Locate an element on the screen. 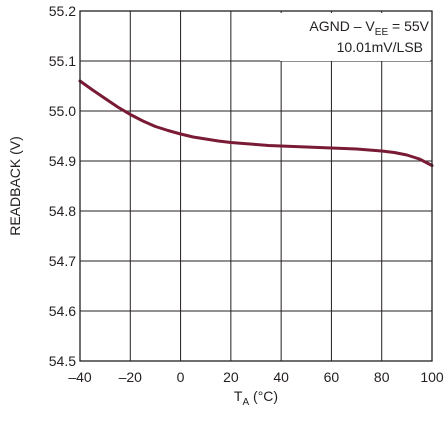 Image resolution: width=446 pixels, height=426 pixels. y-axis-title: READBACK (V) is located at coordinates (15, 186).